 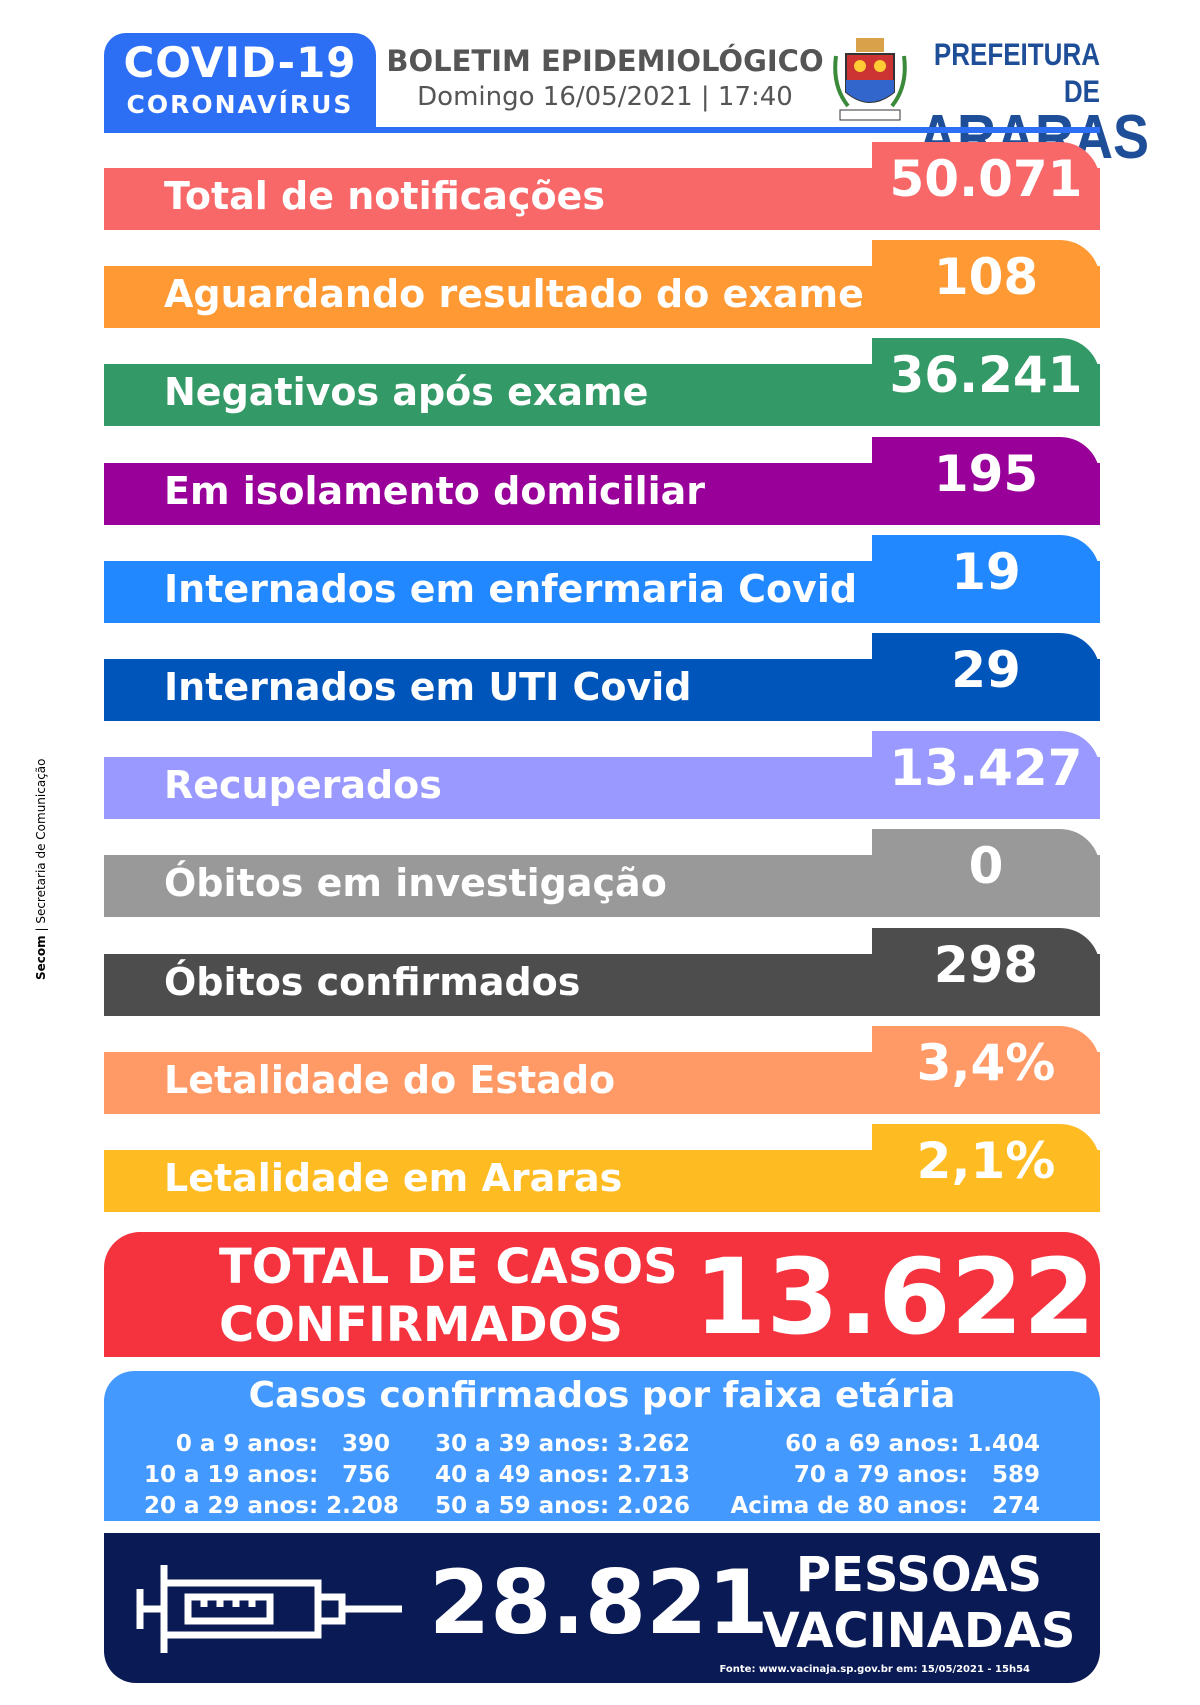 What do you see at coordinates (415, 883) in the screenshot?
I see `stat-label: Óbitos em investigação` at bounding box center [415, 883].